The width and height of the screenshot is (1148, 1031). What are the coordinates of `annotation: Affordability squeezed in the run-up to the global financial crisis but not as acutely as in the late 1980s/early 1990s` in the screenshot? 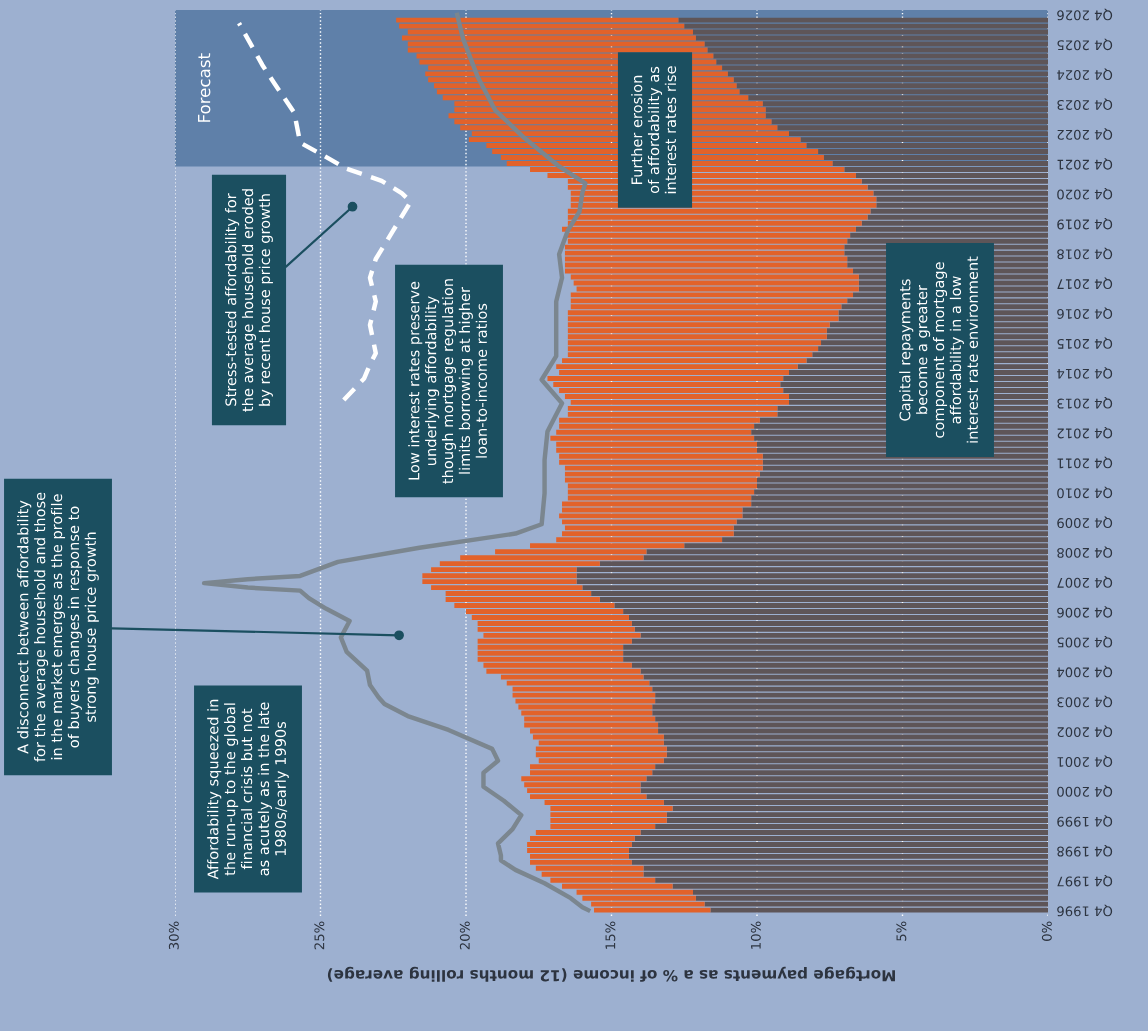 It's located at (248, 789).